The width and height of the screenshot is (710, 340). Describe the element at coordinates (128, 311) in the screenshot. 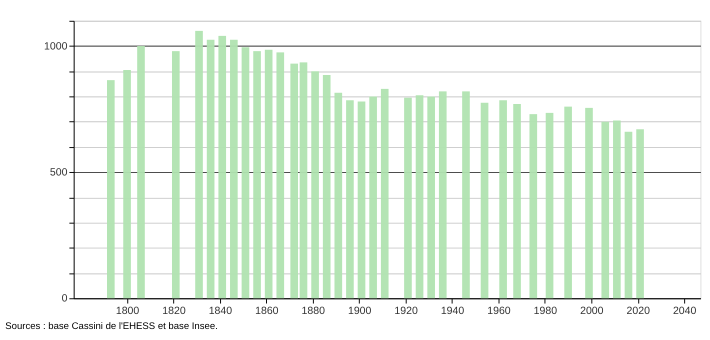

I see `x-tick-label: 1800` at that location.